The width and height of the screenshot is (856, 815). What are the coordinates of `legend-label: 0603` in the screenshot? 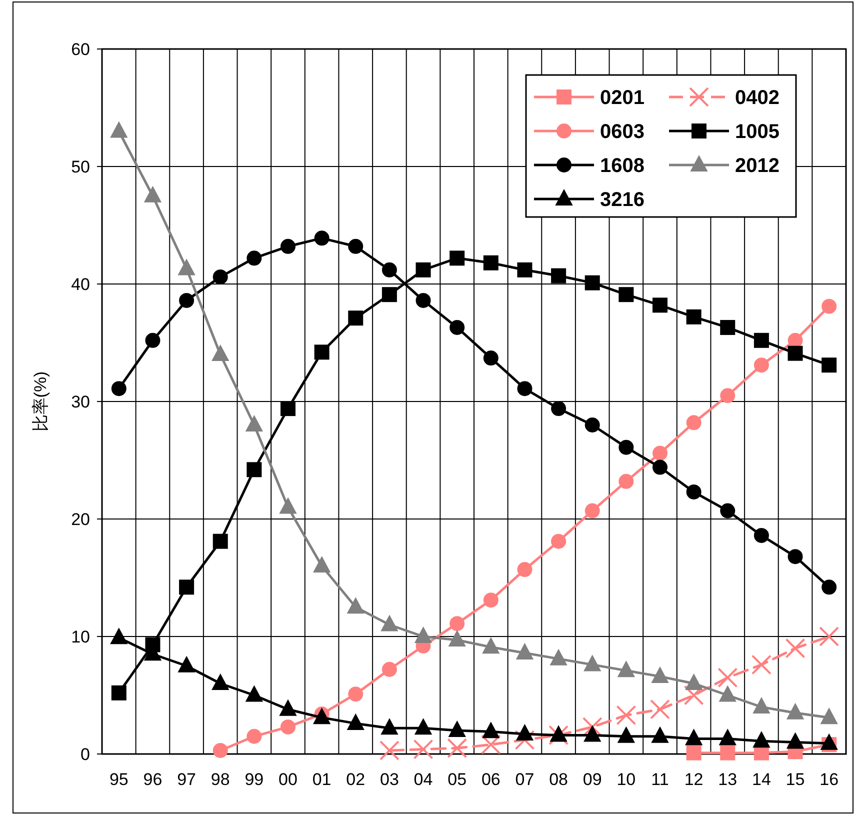 It's located at (622, 132).